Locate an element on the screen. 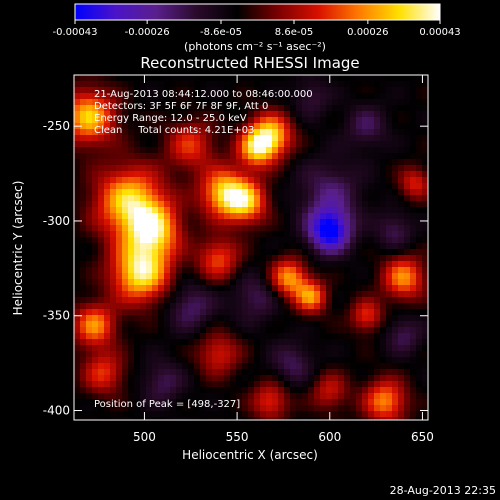 This screenshot has height=500, width=500. colorbar-frame is located at coordinates (257, 12).